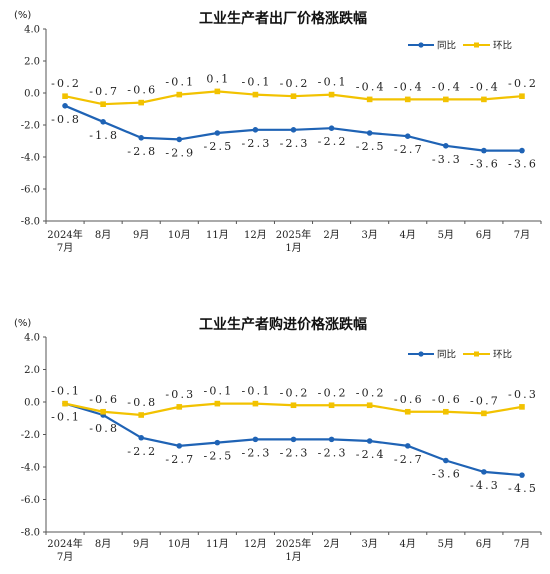 This screenshot has width=550, height=574. What do you see at coordinates (522, 488) in the screenshot?
I see `data-label-yoy: - 4 . 5` at bounding box center [522, 488].